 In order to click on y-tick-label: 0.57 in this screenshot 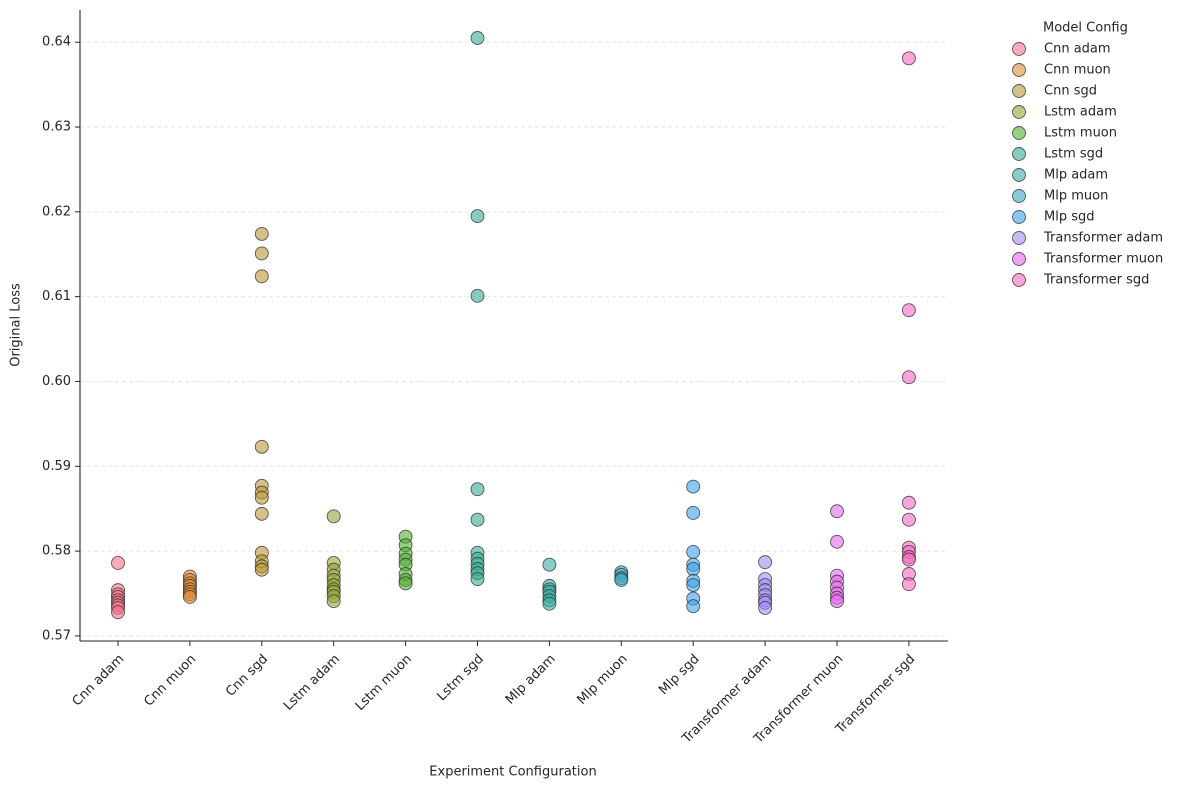, I will do `click(56, 635)`.